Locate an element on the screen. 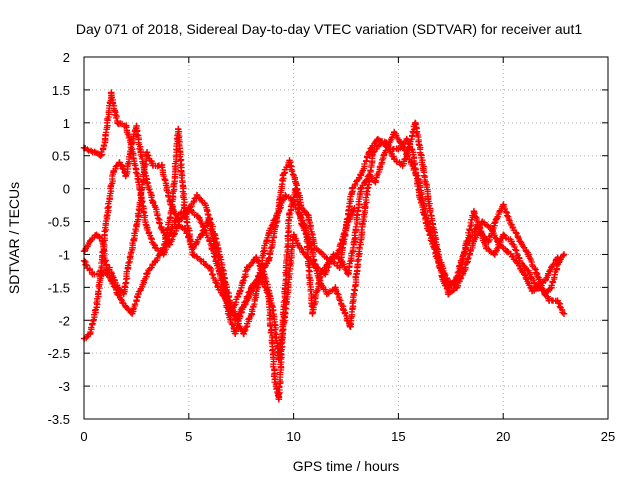  y-tick-label: -2.5 is located at coordinates (59, 353).